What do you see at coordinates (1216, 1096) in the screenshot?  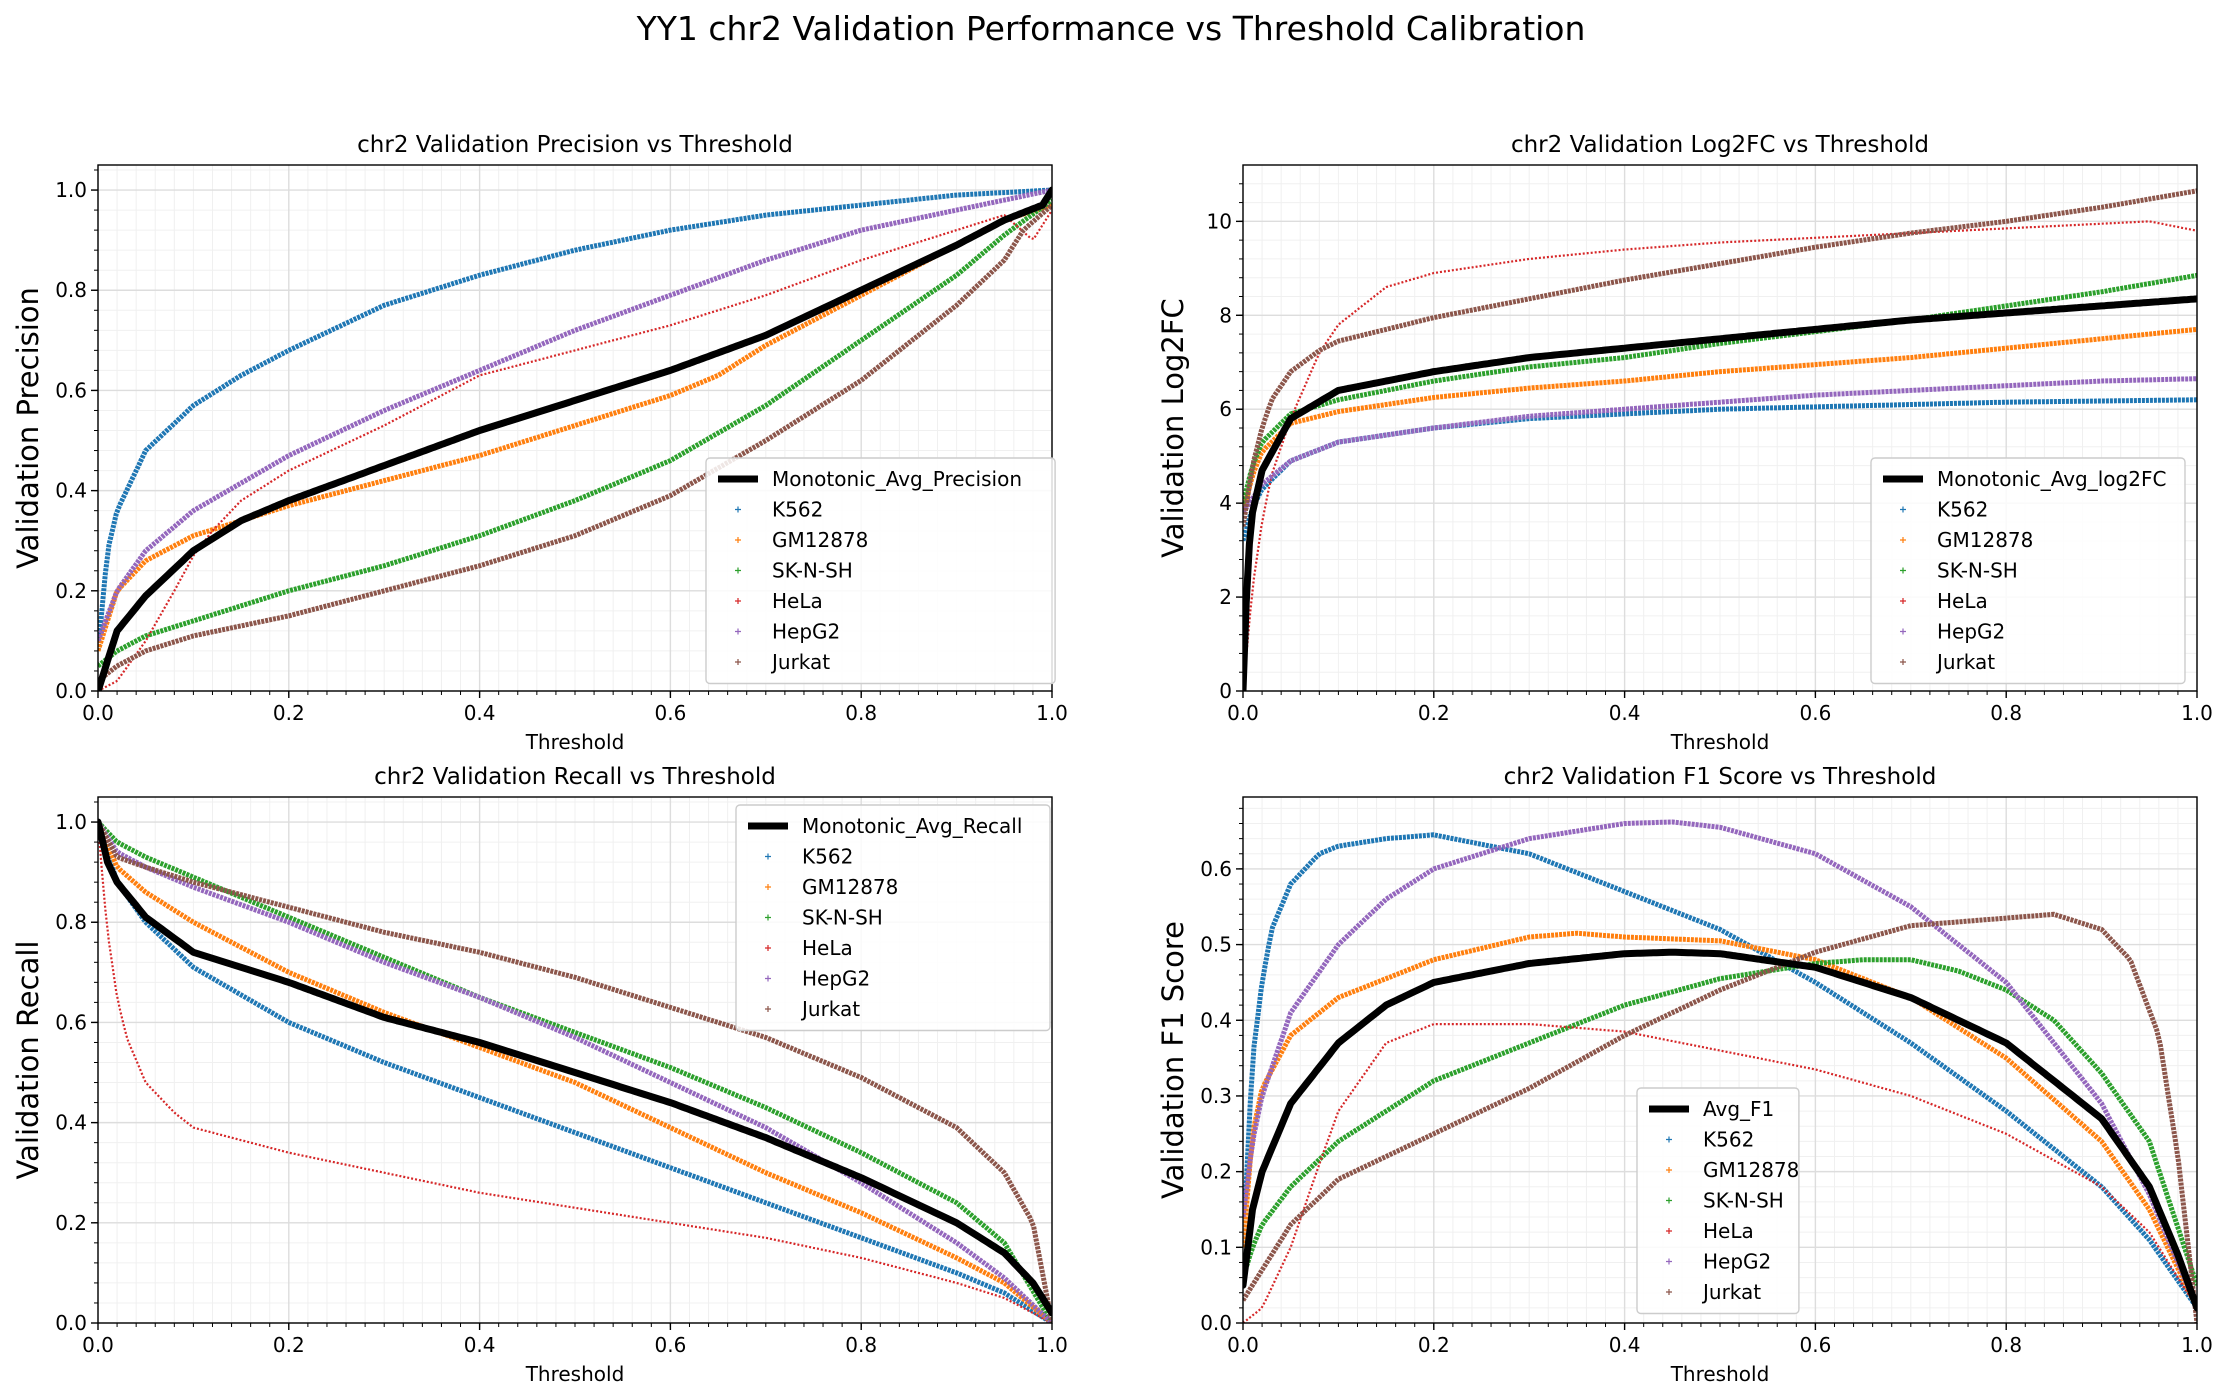 I see `y-tick-label: 0.3` at bounding box center [1216, 1096].